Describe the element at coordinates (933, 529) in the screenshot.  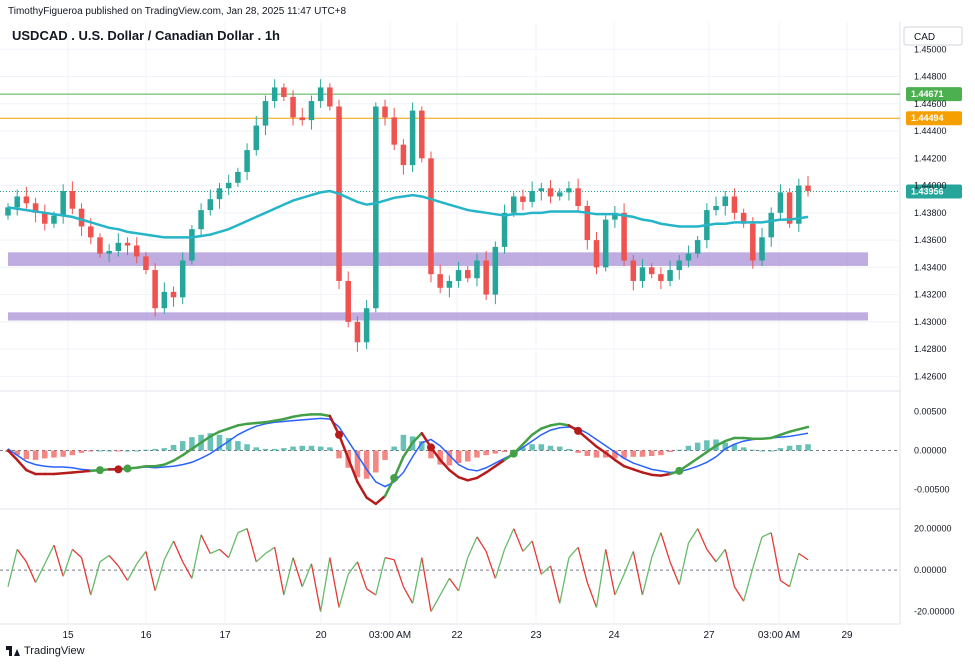
I see `line-tick-label: 20.00000` at that location.